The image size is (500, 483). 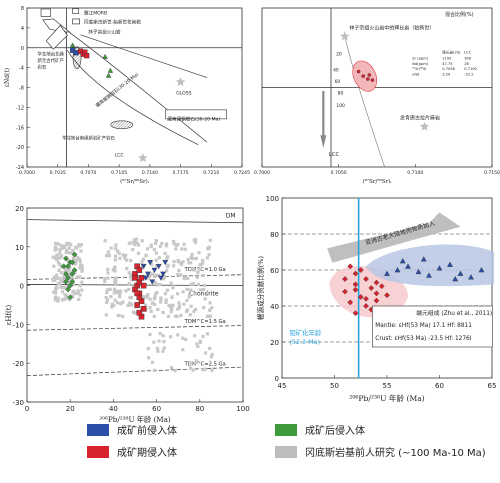 I want to click on legend-label: 成矿期侵入体, so click(x=147, y=452).